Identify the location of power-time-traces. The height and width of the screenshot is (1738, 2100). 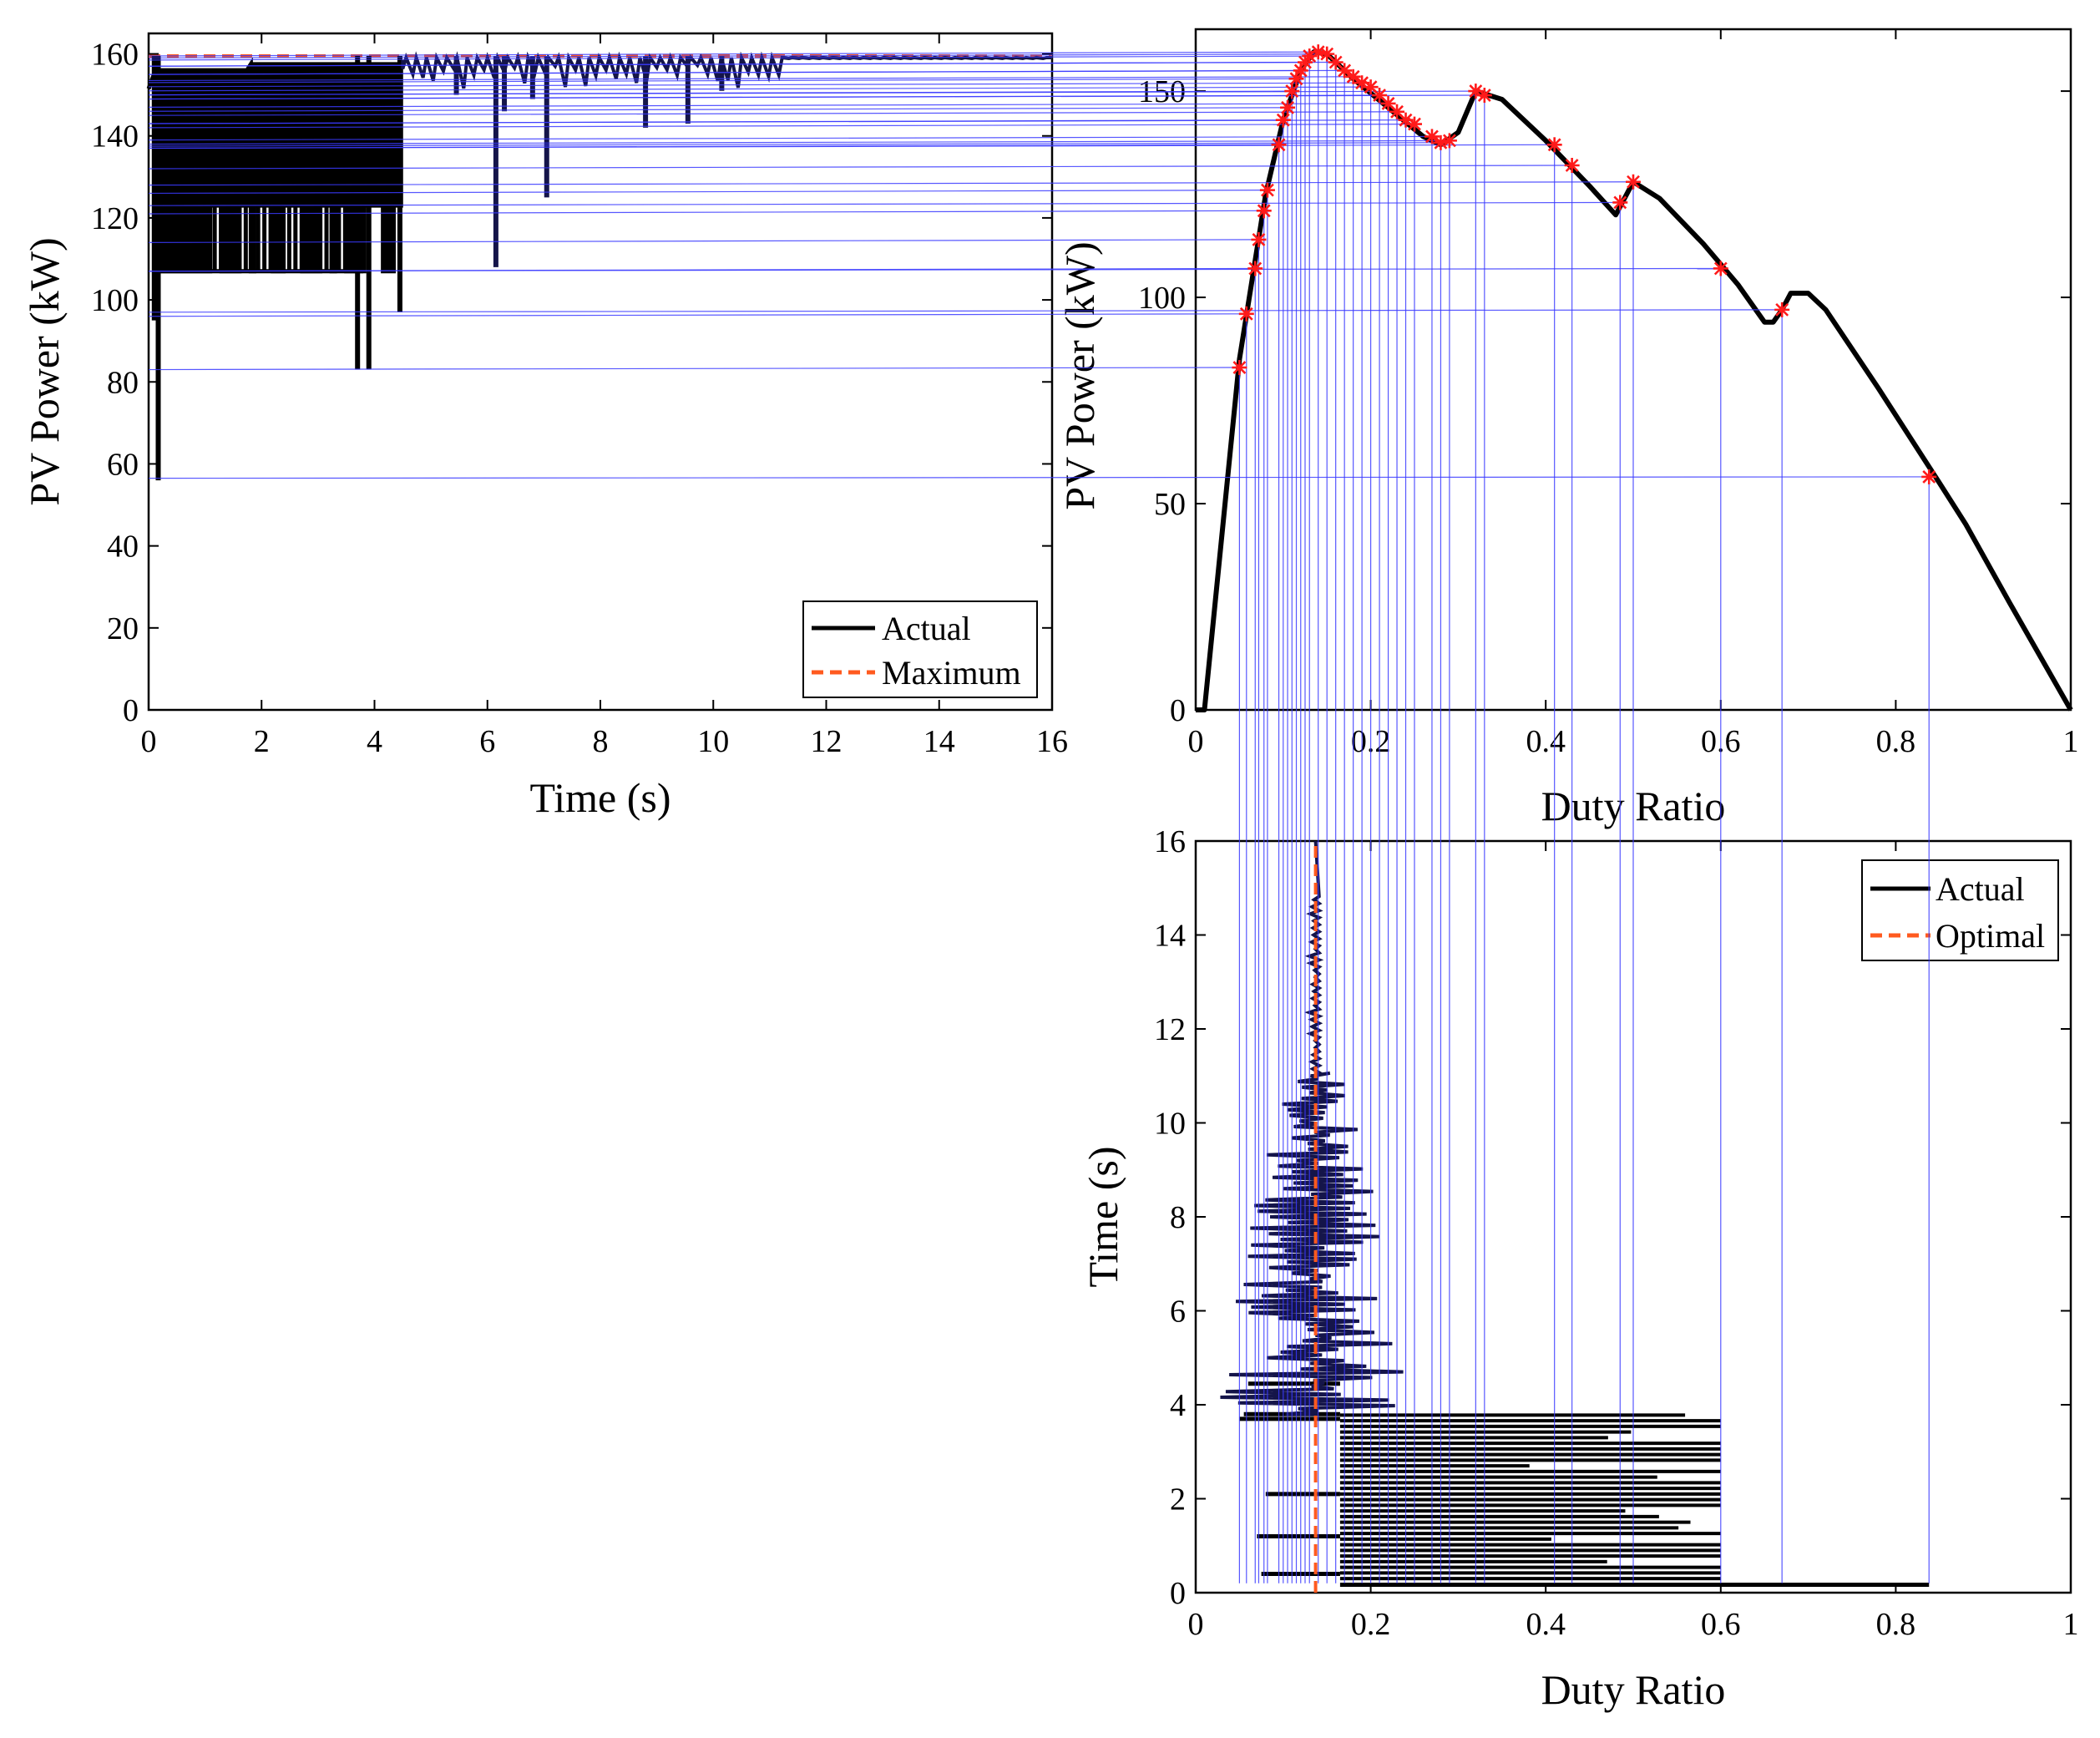
(599, 266).